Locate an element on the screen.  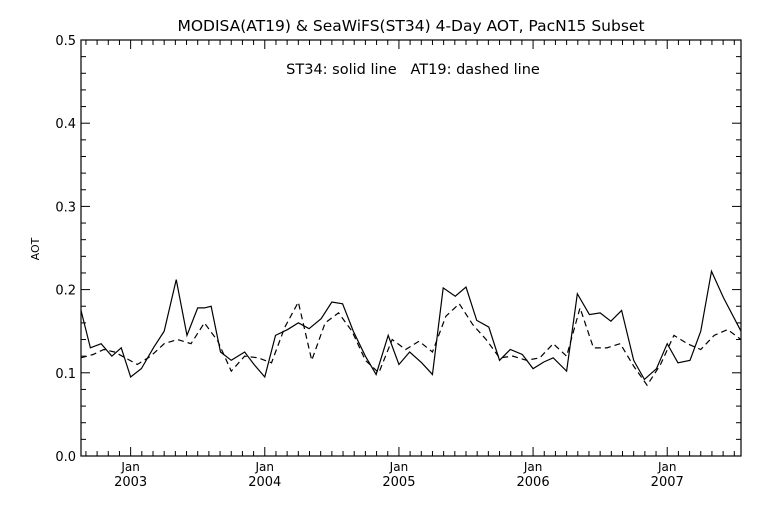
x-tick-year-label: 2006 is located at coordinates (533, 482).